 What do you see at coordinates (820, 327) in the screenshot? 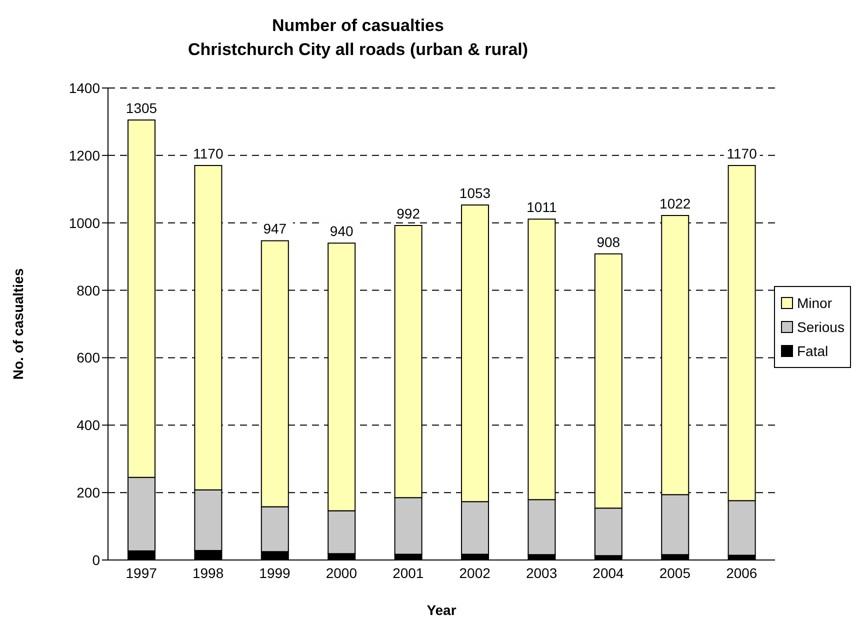
I see `legend-label: Serious` at bounding box center [820, 327].